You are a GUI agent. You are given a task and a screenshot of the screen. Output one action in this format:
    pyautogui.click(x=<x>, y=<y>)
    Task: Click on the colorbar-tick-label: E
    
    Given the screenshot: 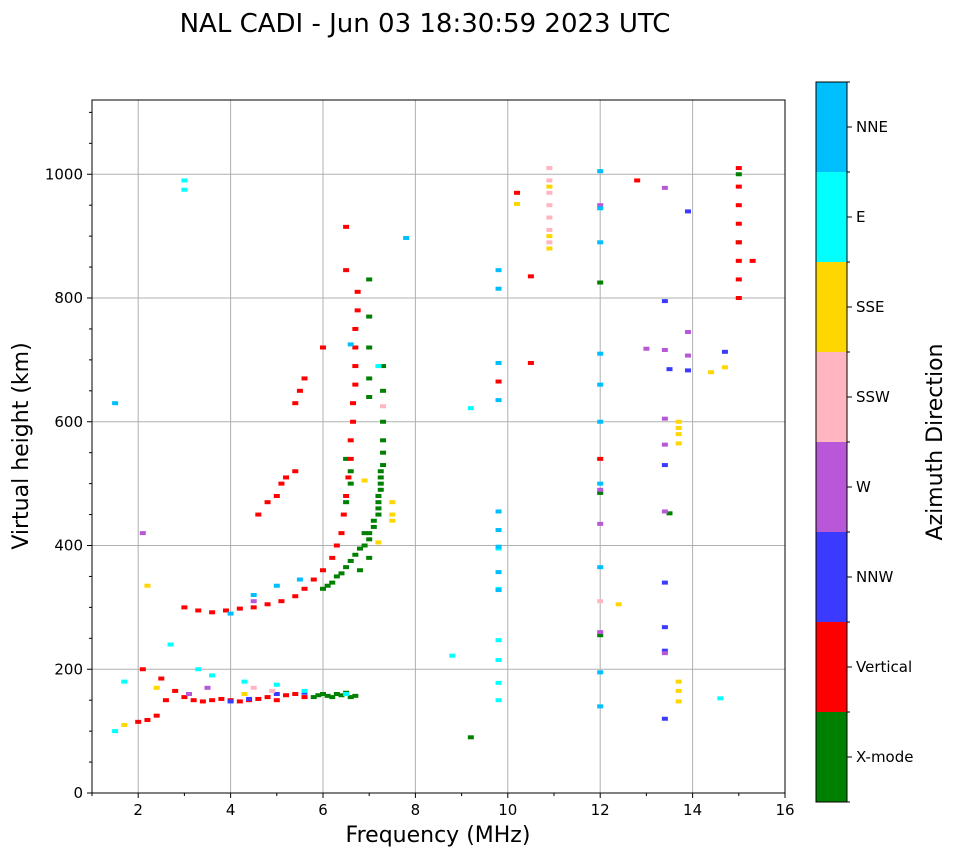 What is the action you would take?
    pyautogui.click(x=860, y=217)
    